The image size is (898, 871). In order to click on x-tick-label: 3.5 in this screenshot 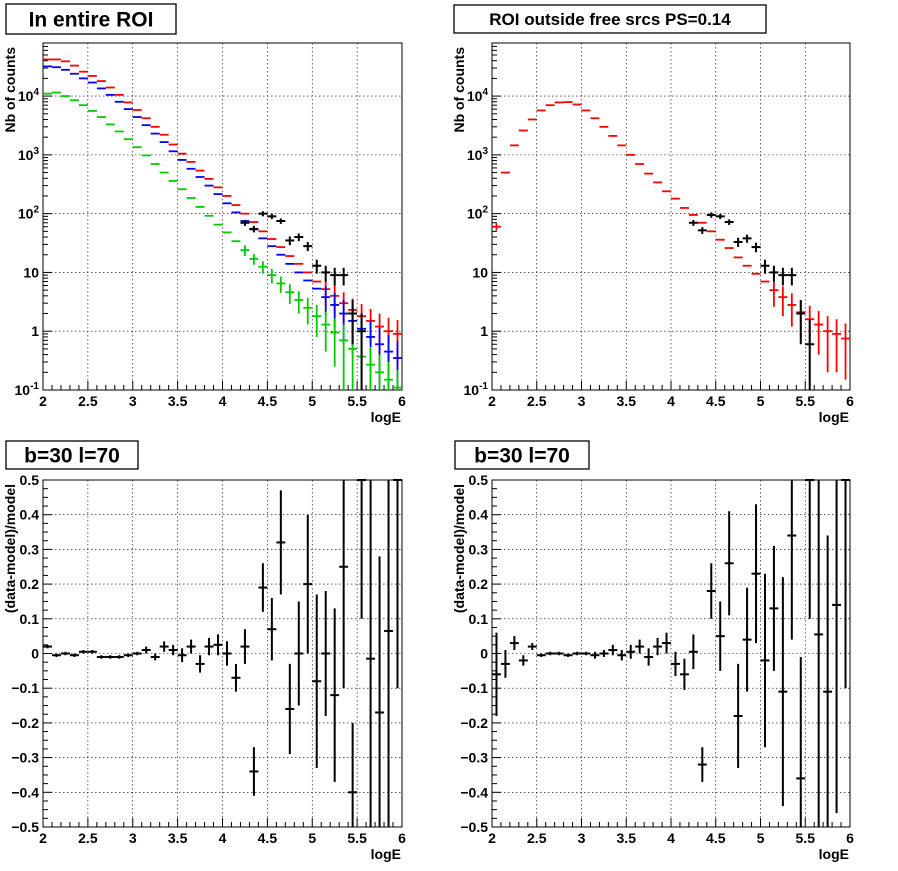, I will do `click(627, 838)`.